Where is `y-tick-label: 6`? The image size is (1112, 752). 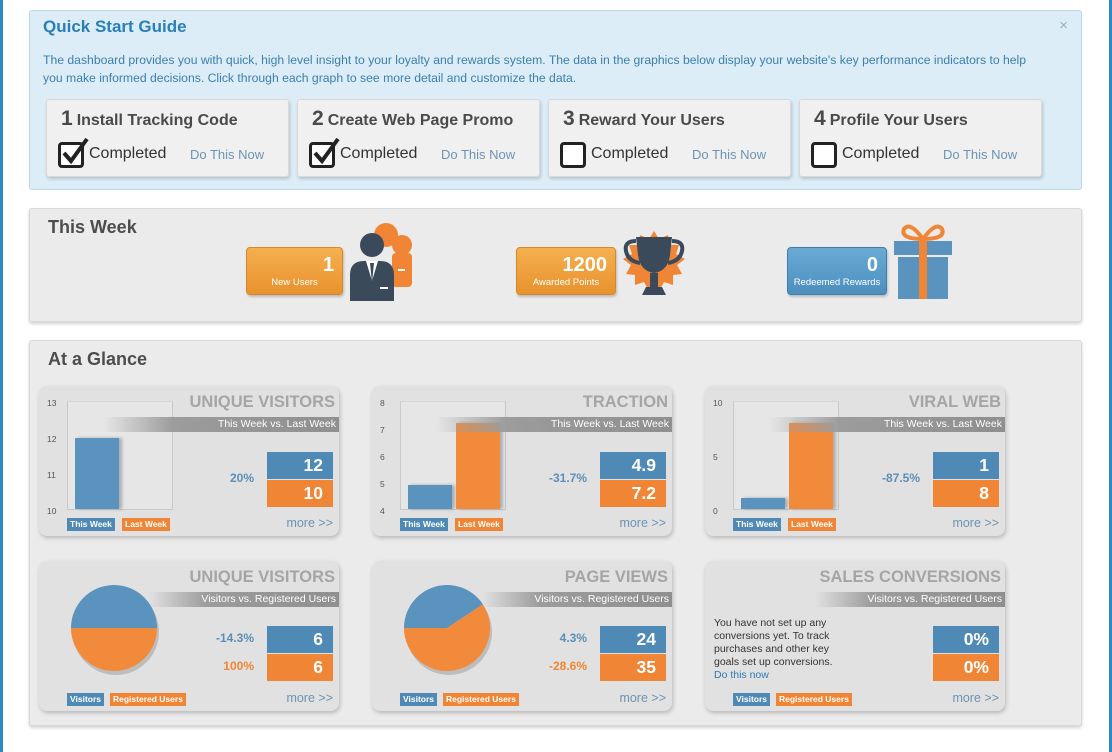
y-tick-label: 6 is located at coordinates (382, 457).